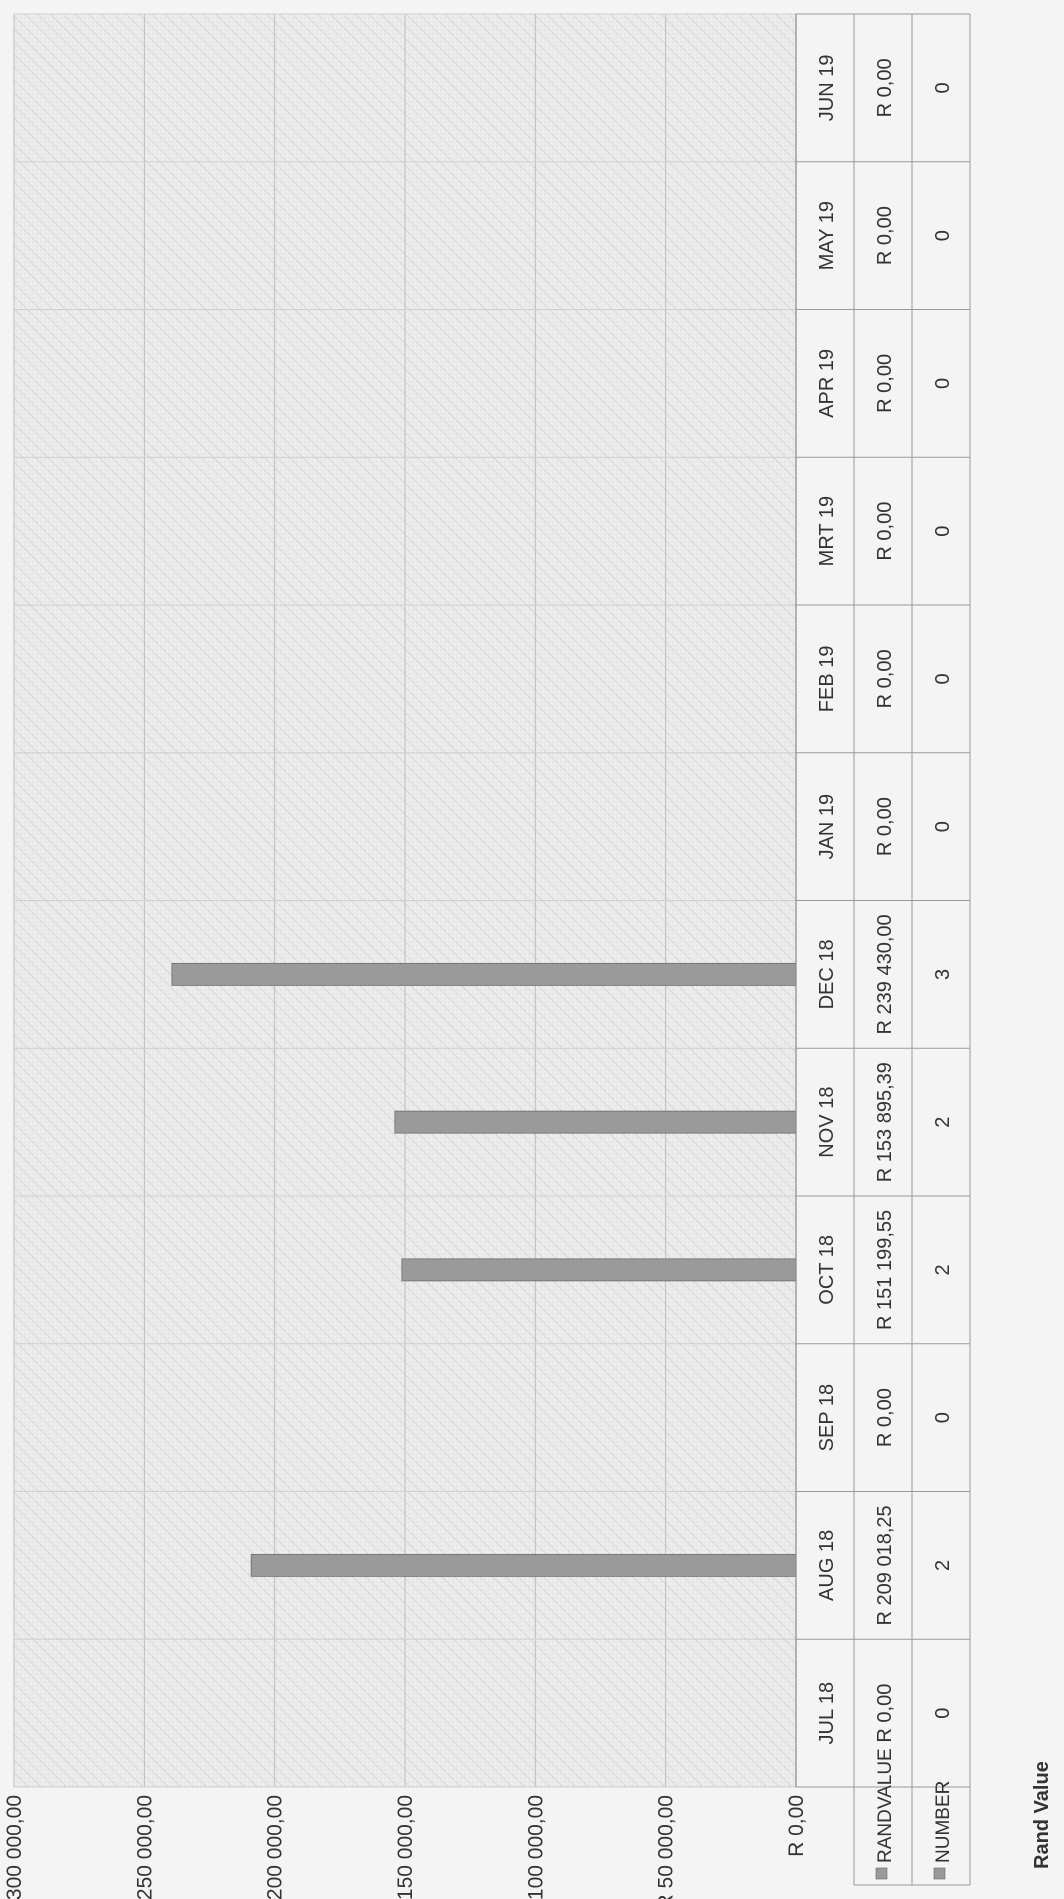  What do you see at coordinates (885, 974) in the screenshot?
I see `data-table-cell: R 239 430,00` at bounding box center [885, 974].